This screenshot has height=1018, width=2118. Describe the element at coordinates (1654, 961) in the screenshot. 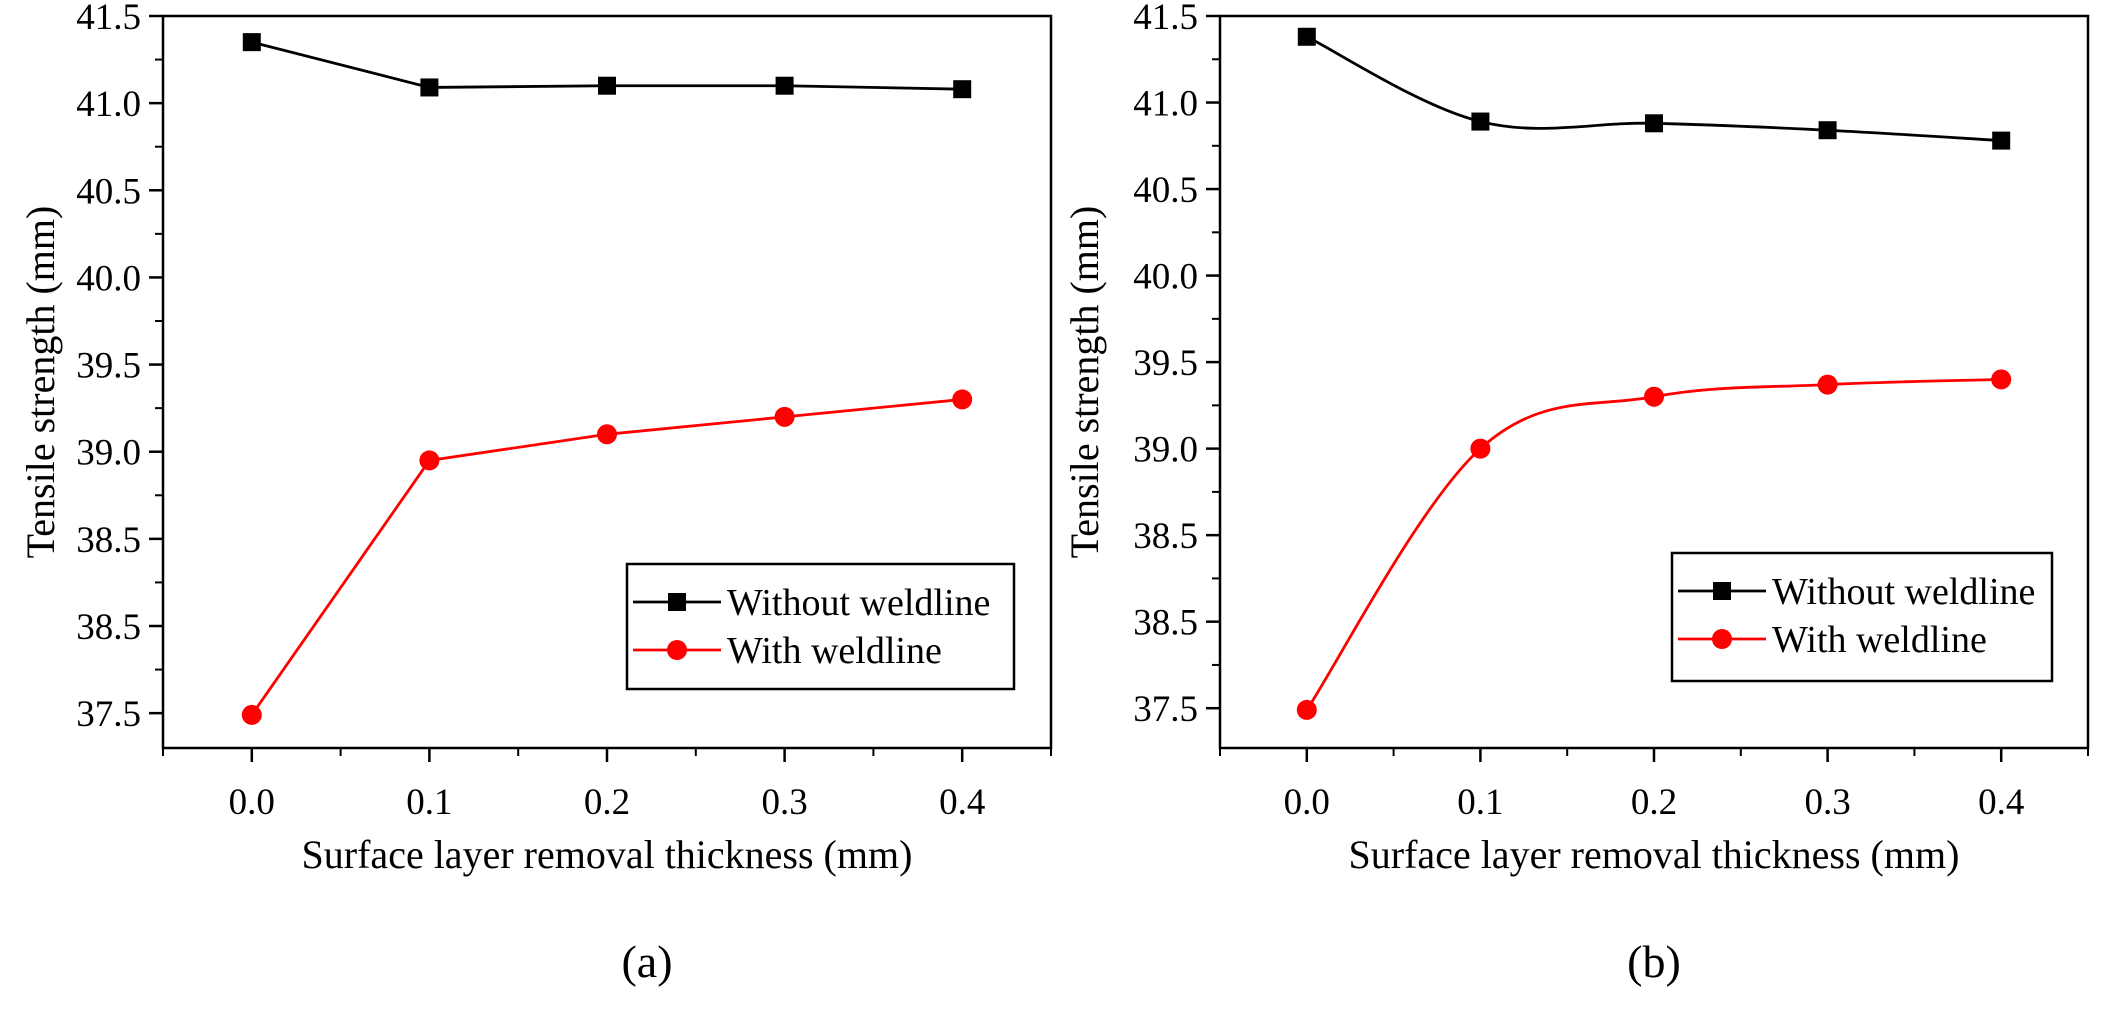

I see `panel-label: (b)` at that location.